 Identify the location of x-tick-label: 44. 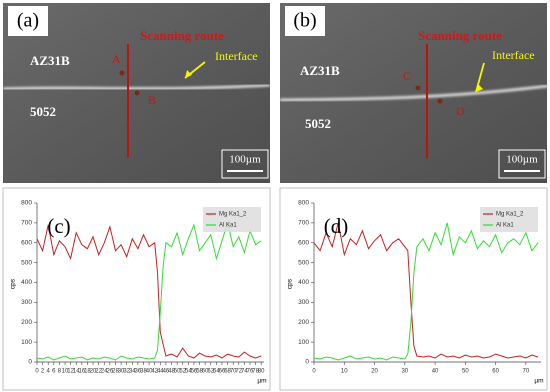
(160, 372).